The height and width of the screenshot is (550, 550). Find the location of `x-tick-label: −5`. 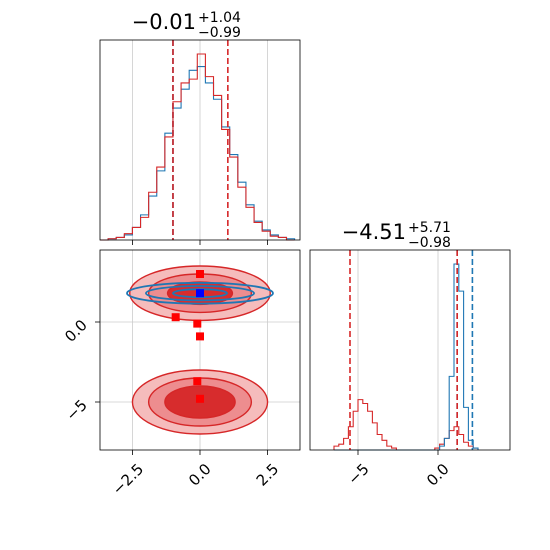

x-tick-label: −5 is located at coordinates (358, 474).